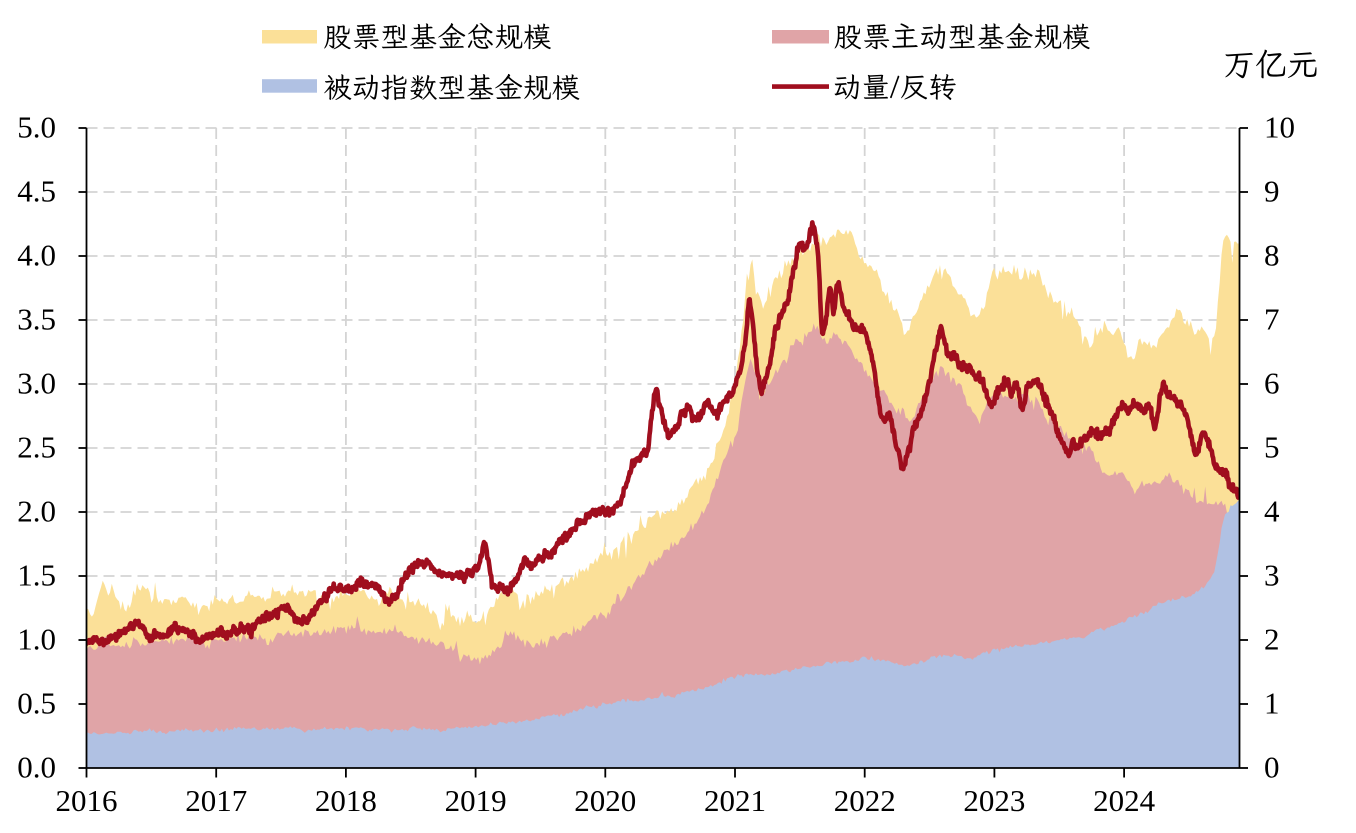 This screenshot has width=1356, height=833. What do you see at coordinates (36, 127) in the screenshot?
I see `svg-text: 5.0` at bounding box center [36, 127].